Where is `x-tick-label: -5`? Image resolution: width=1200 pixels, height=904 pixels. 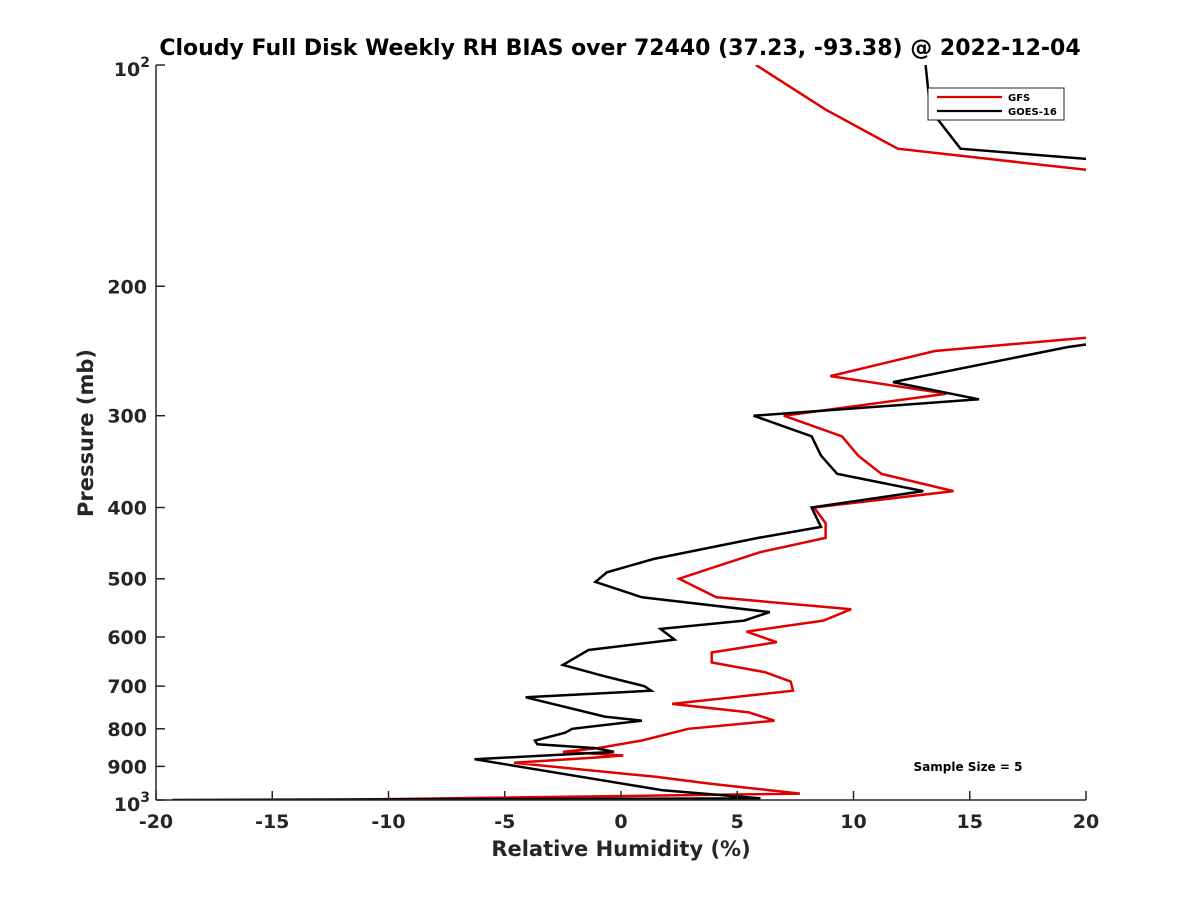
x-tick-label: -5 is located at coordinates (504, 822).